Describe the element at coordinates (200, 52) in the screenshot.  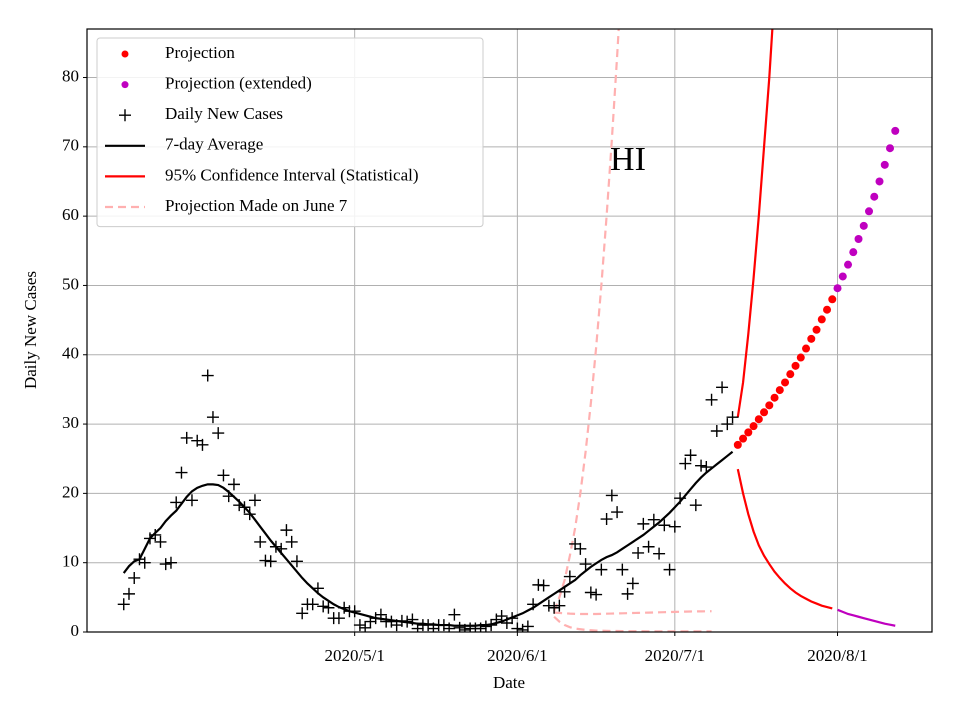
I see `legend-label: Projection` at that location.